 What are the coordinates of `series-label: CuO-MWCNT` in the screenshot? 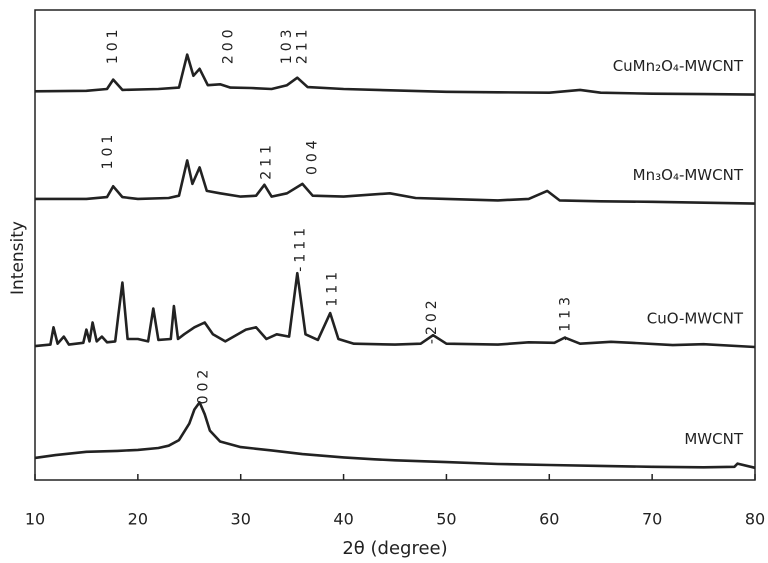 It's located at (695, 318).